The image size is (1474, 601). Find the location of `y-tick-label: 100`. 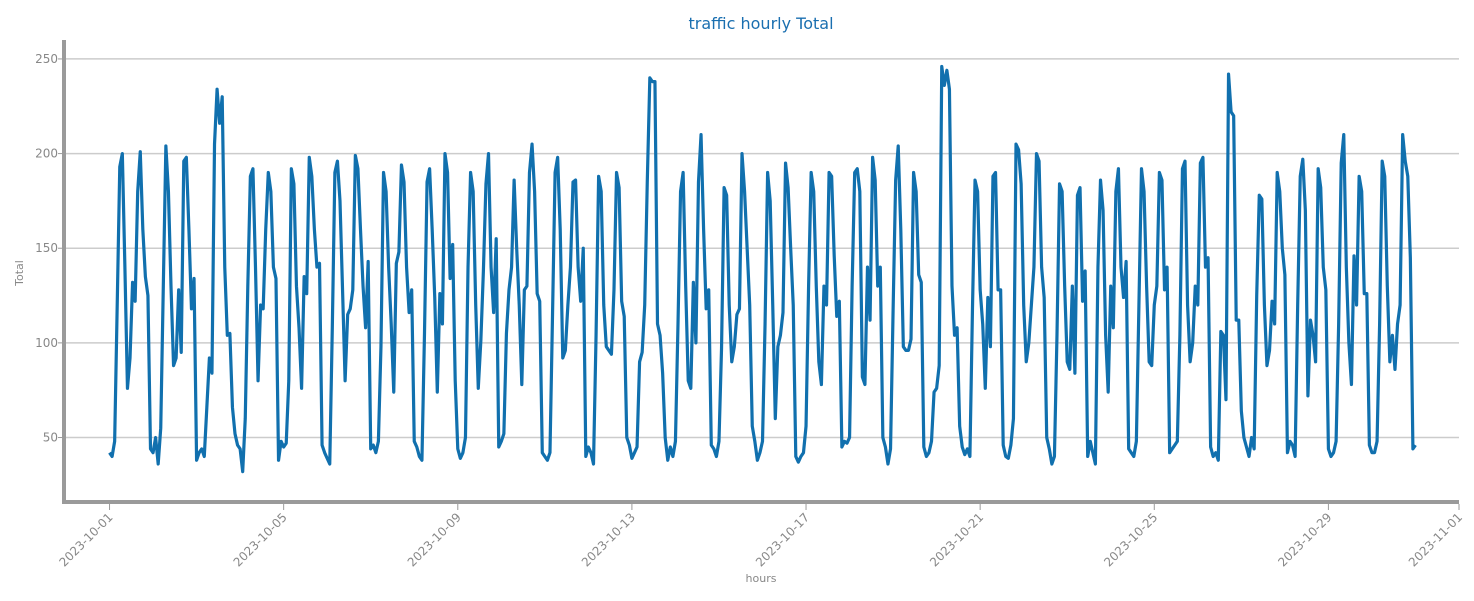

y-tick-label: 100 is located at coordinates (46, 343).